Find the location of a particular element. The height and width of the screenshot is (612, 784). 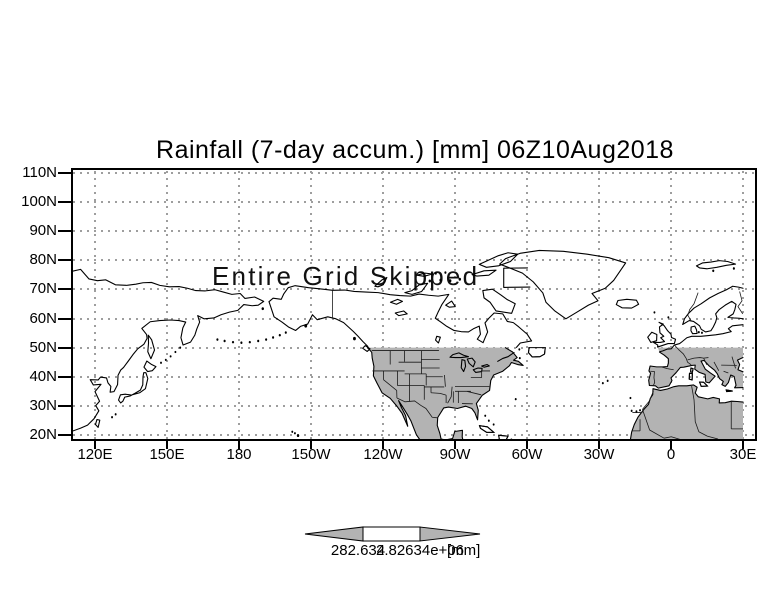

coast-scandinavia-baltic is located at coordinates (713, 316).